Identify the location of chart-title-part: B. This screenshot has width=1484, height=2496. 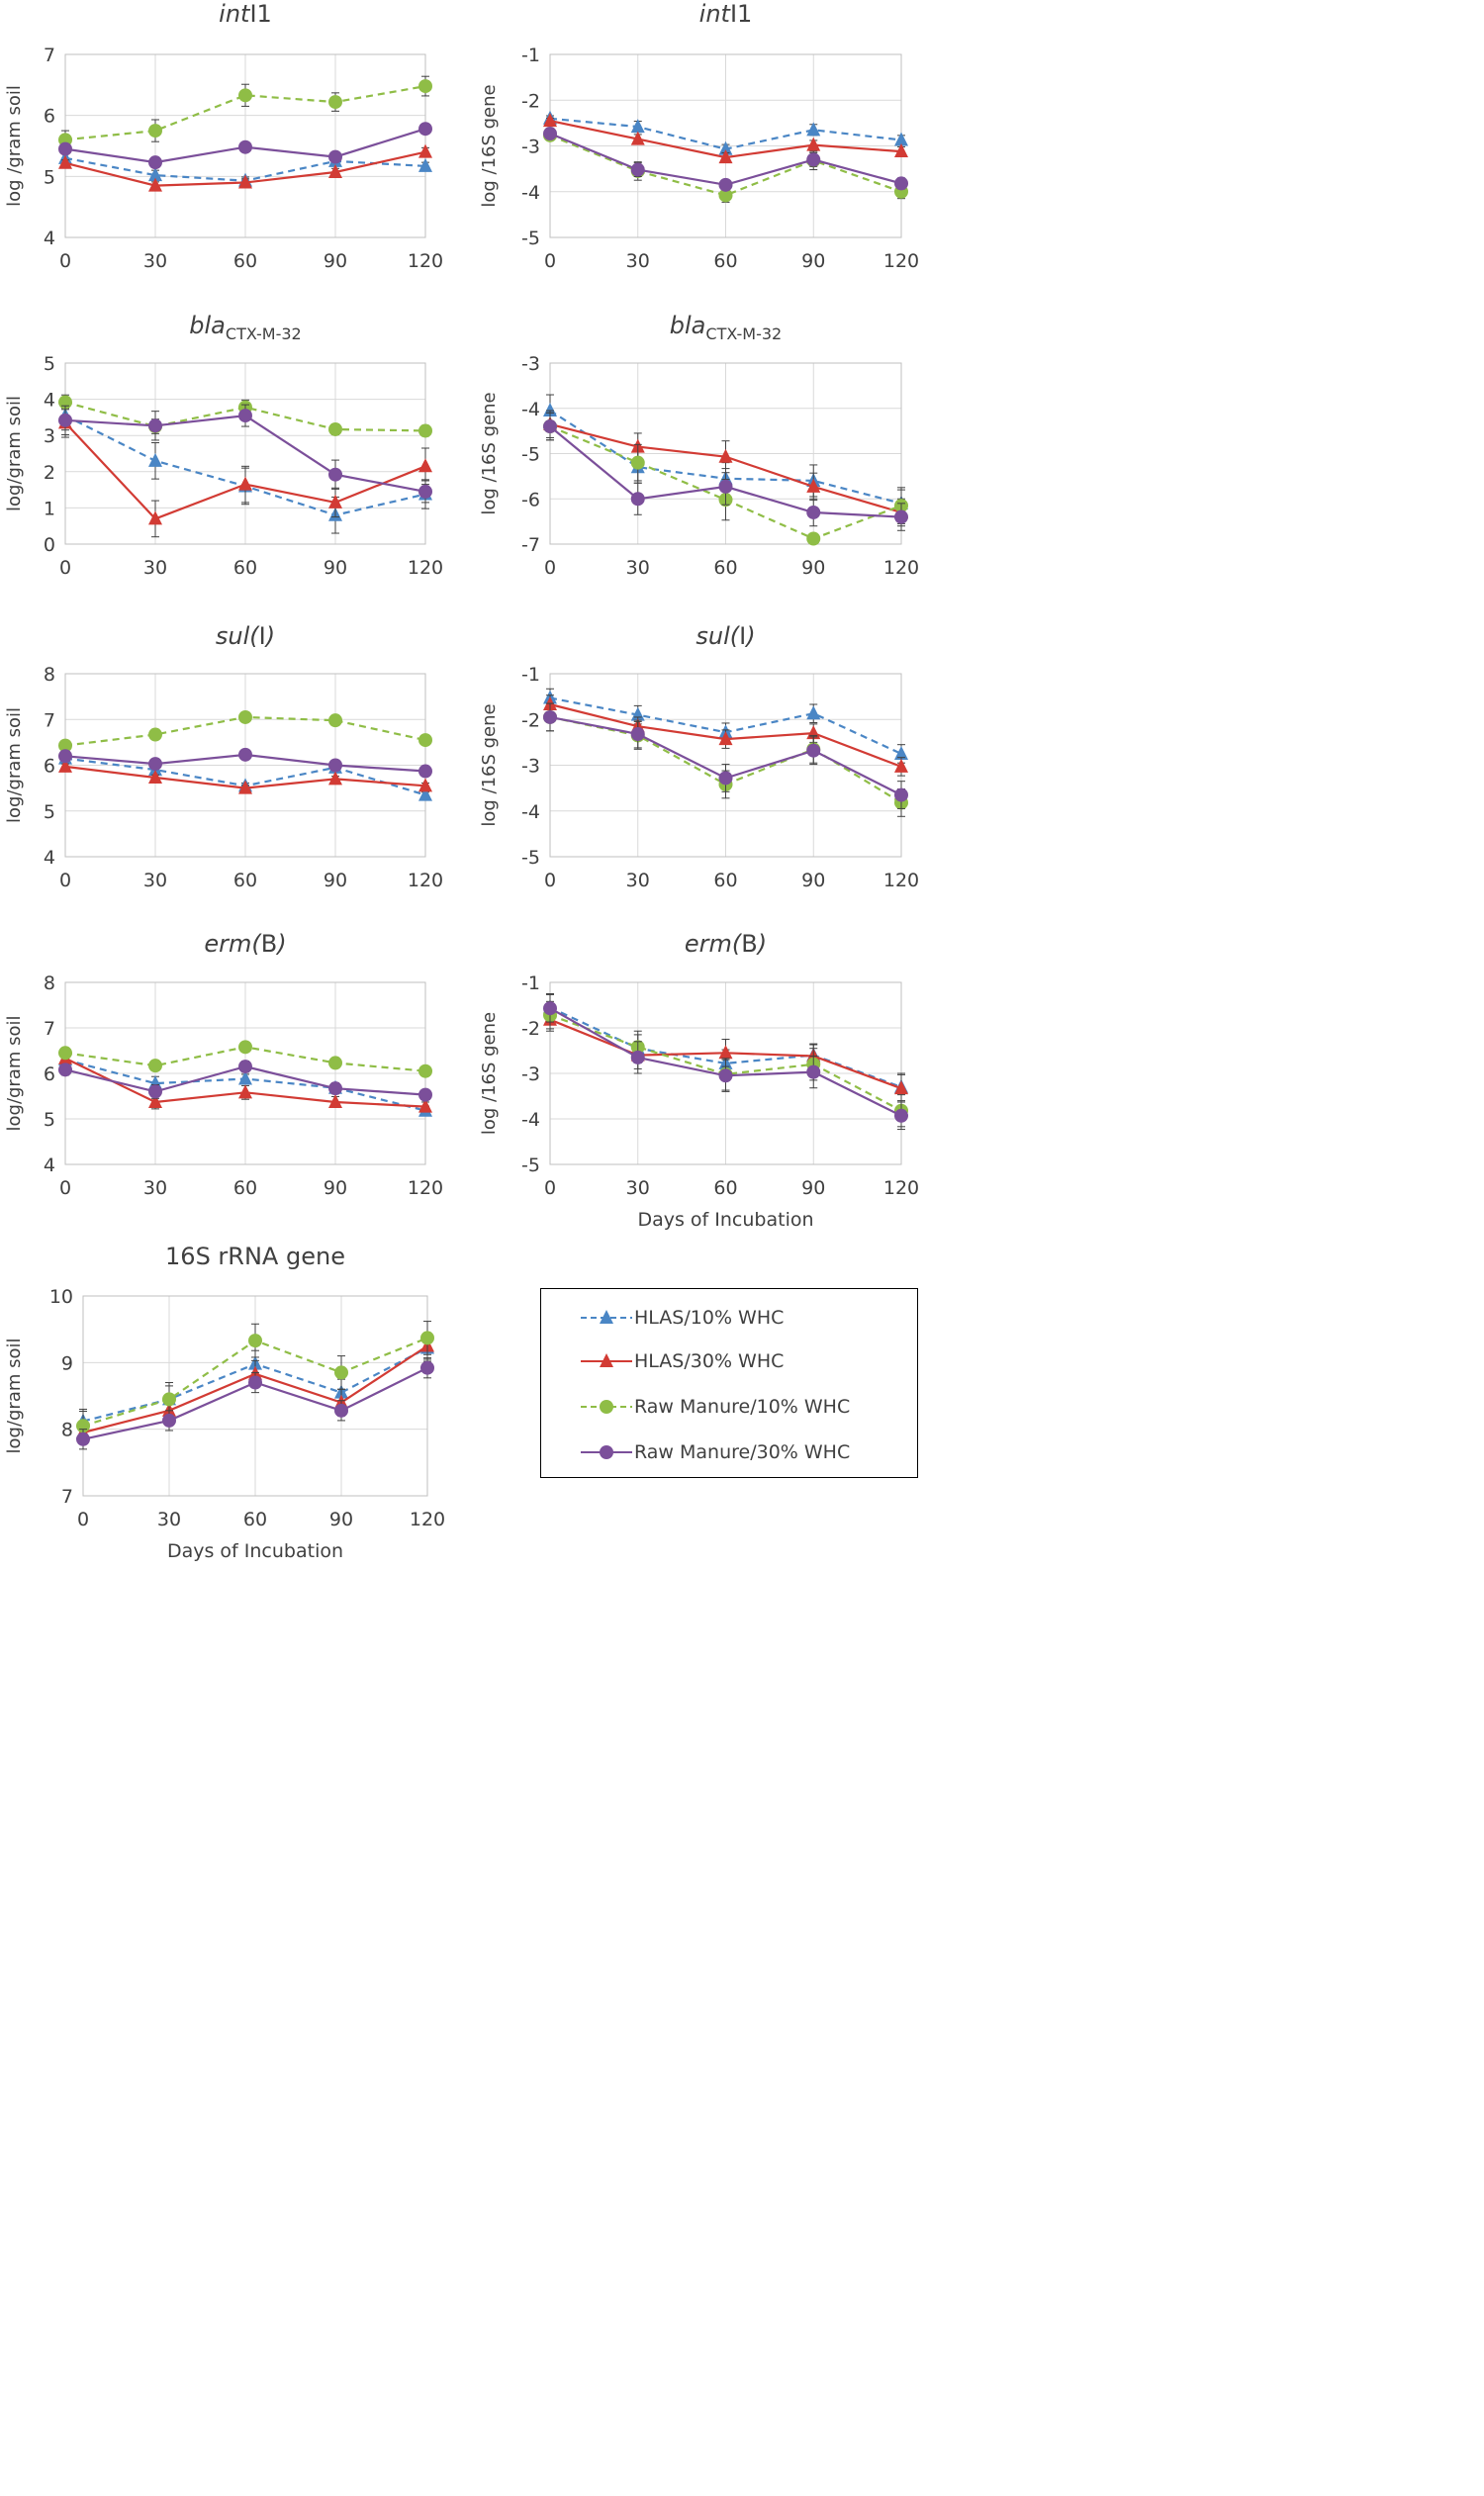
(269, 944).